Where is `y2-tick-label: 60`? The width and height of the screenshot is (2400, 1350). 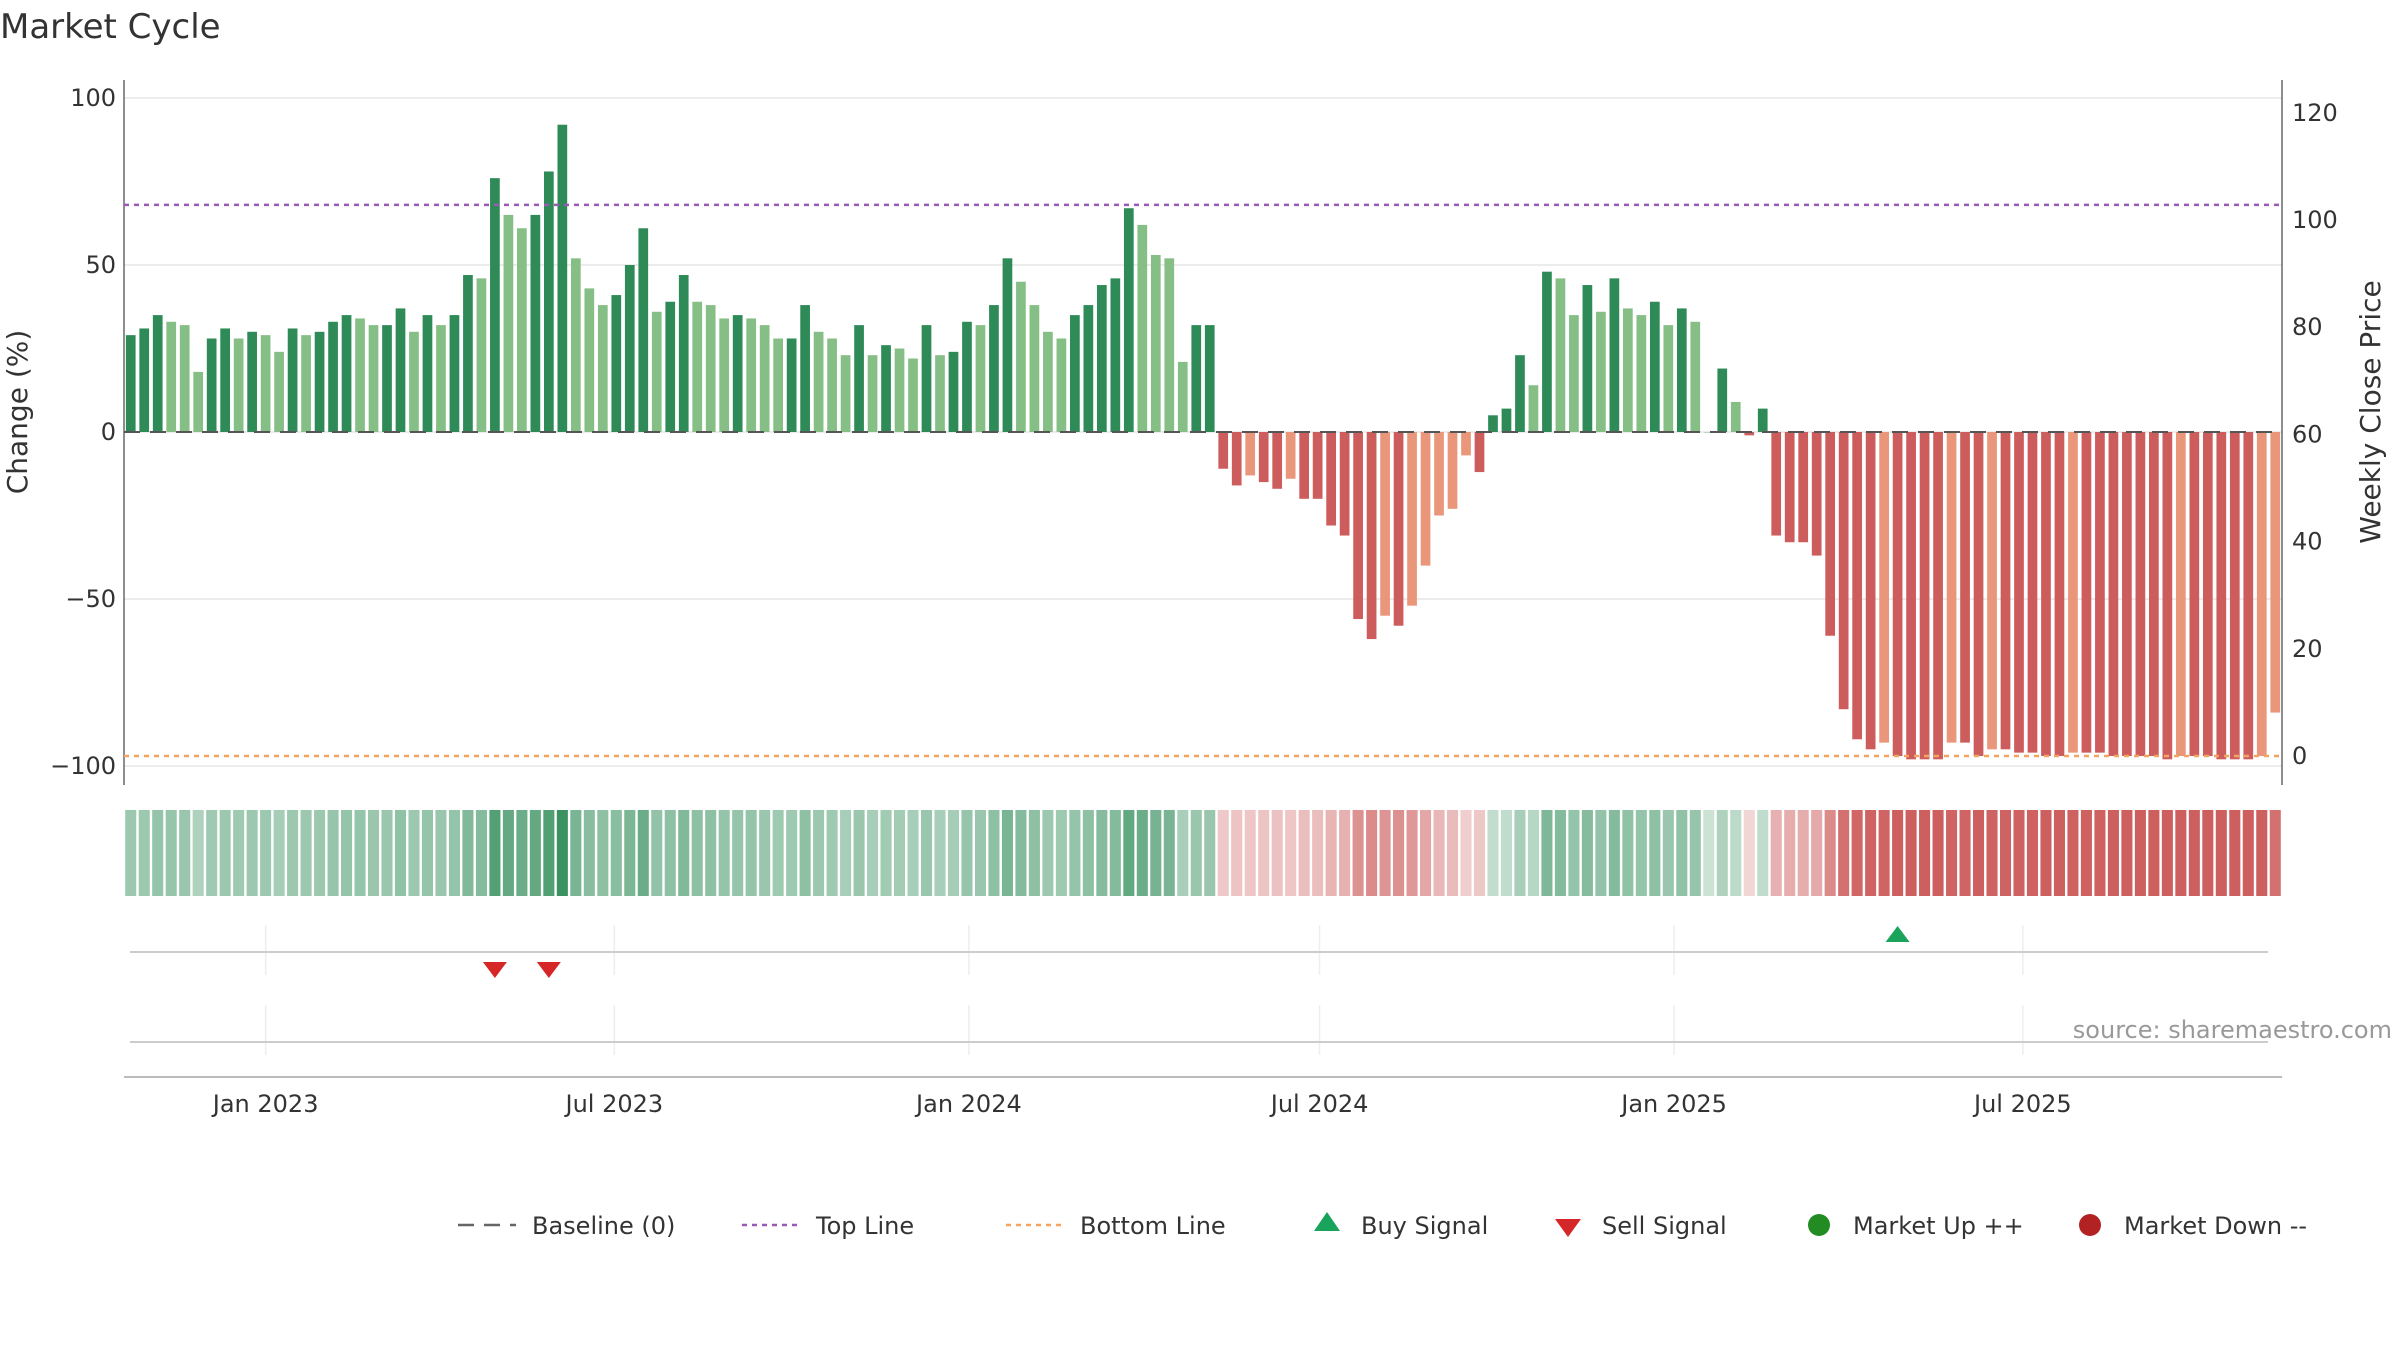
y2-tick-label: 60 is located at coordinates (2307, 434).